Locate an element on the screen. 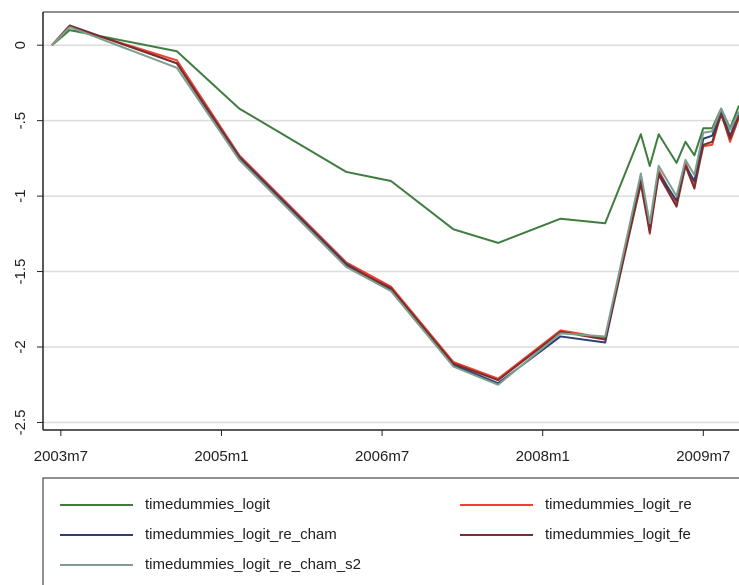 The image size is (739, 585). x-tick-label: 2005m1 is located at coordinates (221, 456).